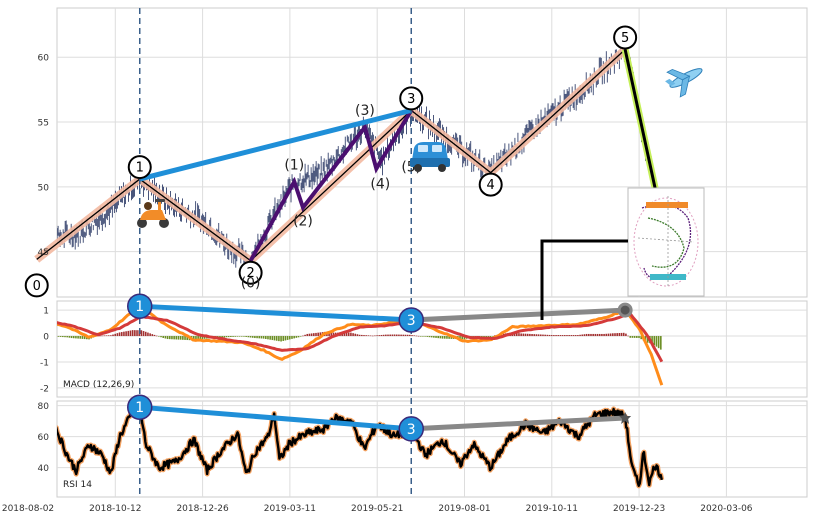 The width and height of the screenshot is (814, 520). What do you see at coordinates (250, 273) in the screenshot?
I see `wave-label: 2` at bounding box center [250, 273].